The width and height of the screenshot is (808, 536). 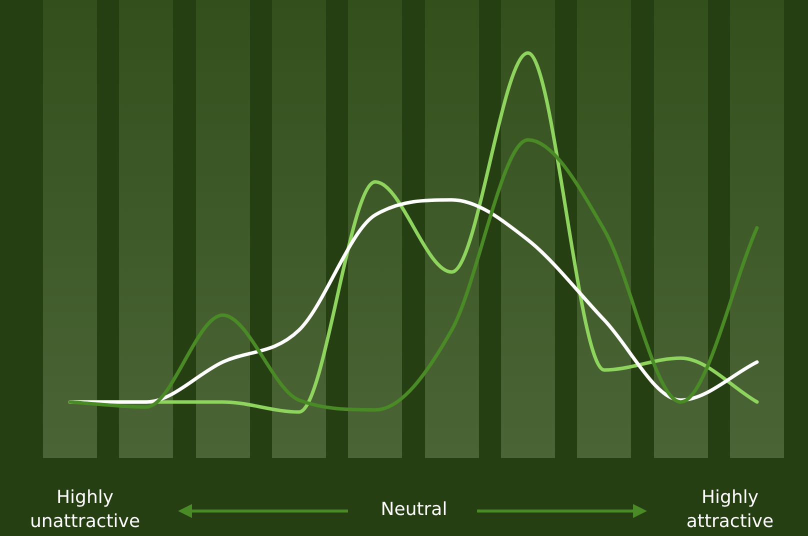 I want to click on text: Highly attractive, so click(x=730, y=510).